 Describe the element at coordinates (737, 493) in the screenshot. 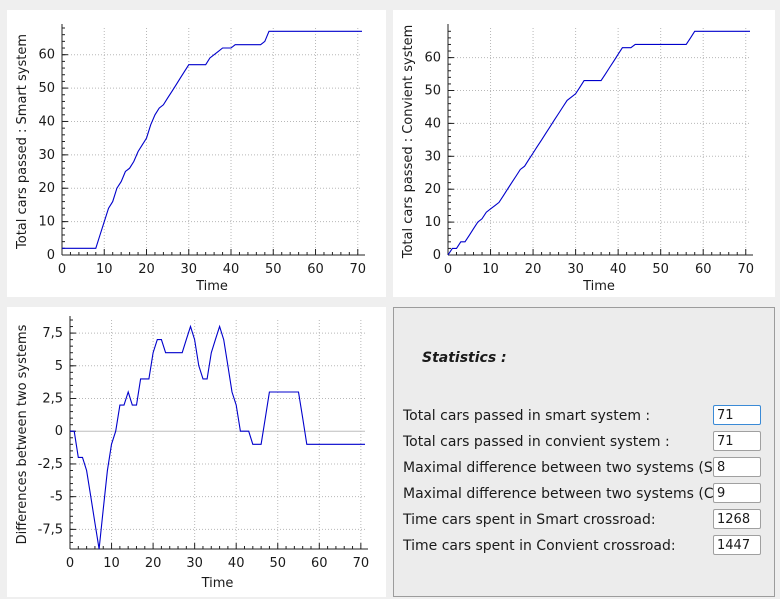

I see `max-diff-convient-field` at that location.